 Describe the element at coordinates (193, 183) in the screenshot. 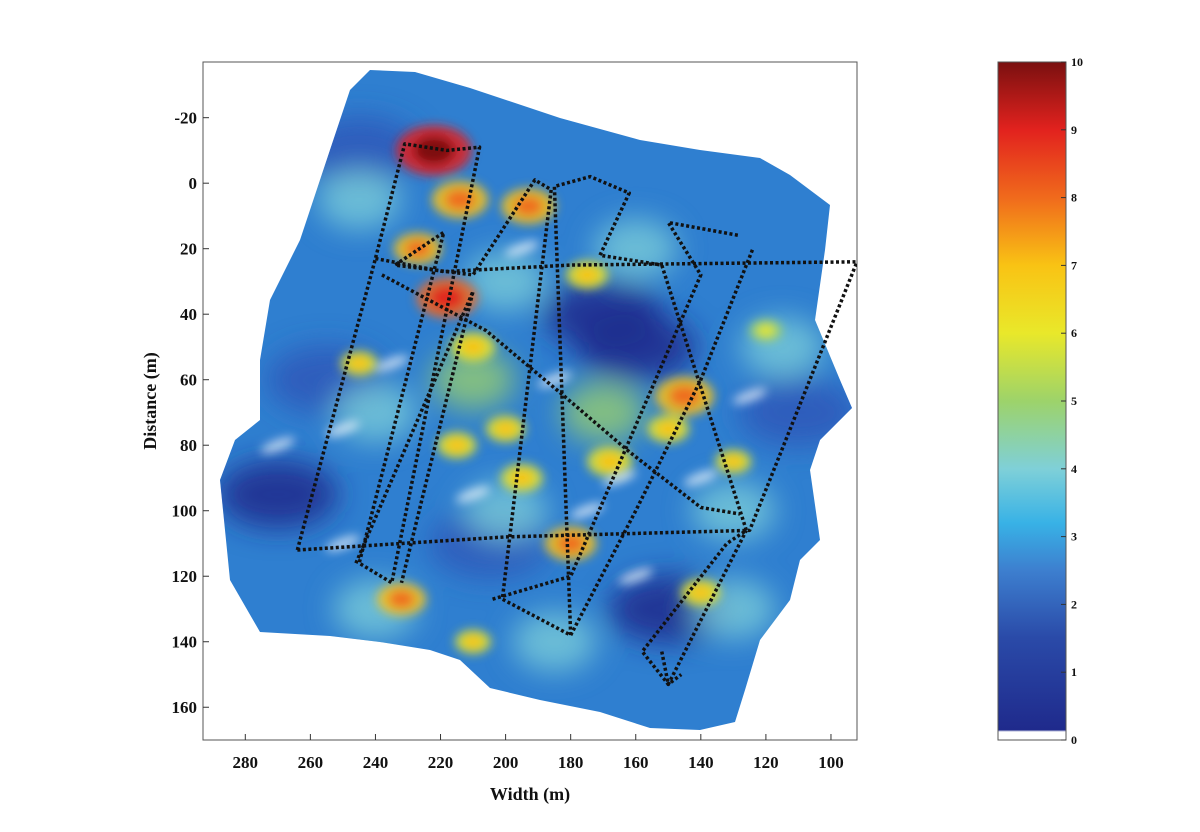

I see `y-tick-label: 0` at that location.